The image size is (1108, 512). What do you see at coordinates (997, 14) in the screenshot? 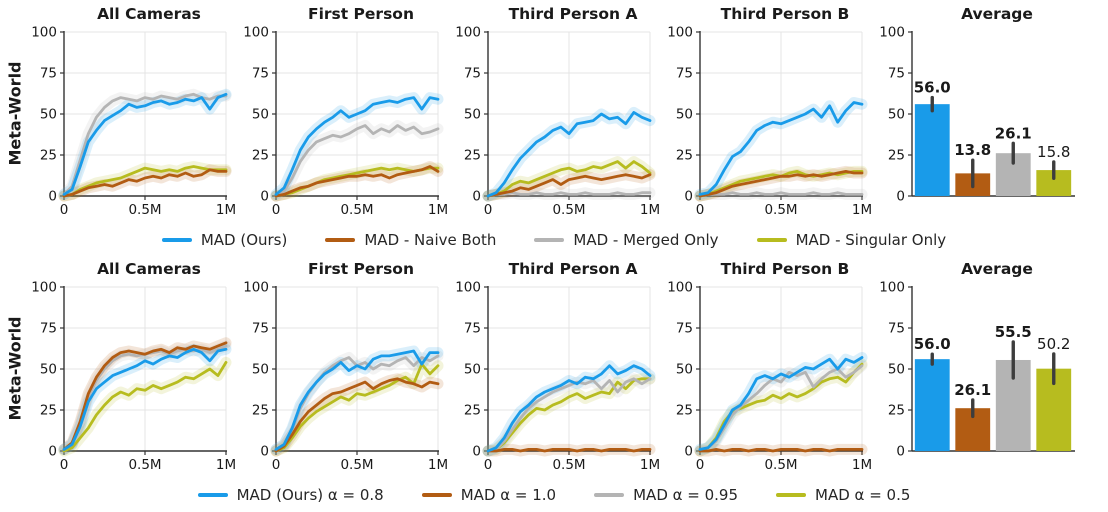
I see `chart-title: Average` at bounding box center [997, 14].